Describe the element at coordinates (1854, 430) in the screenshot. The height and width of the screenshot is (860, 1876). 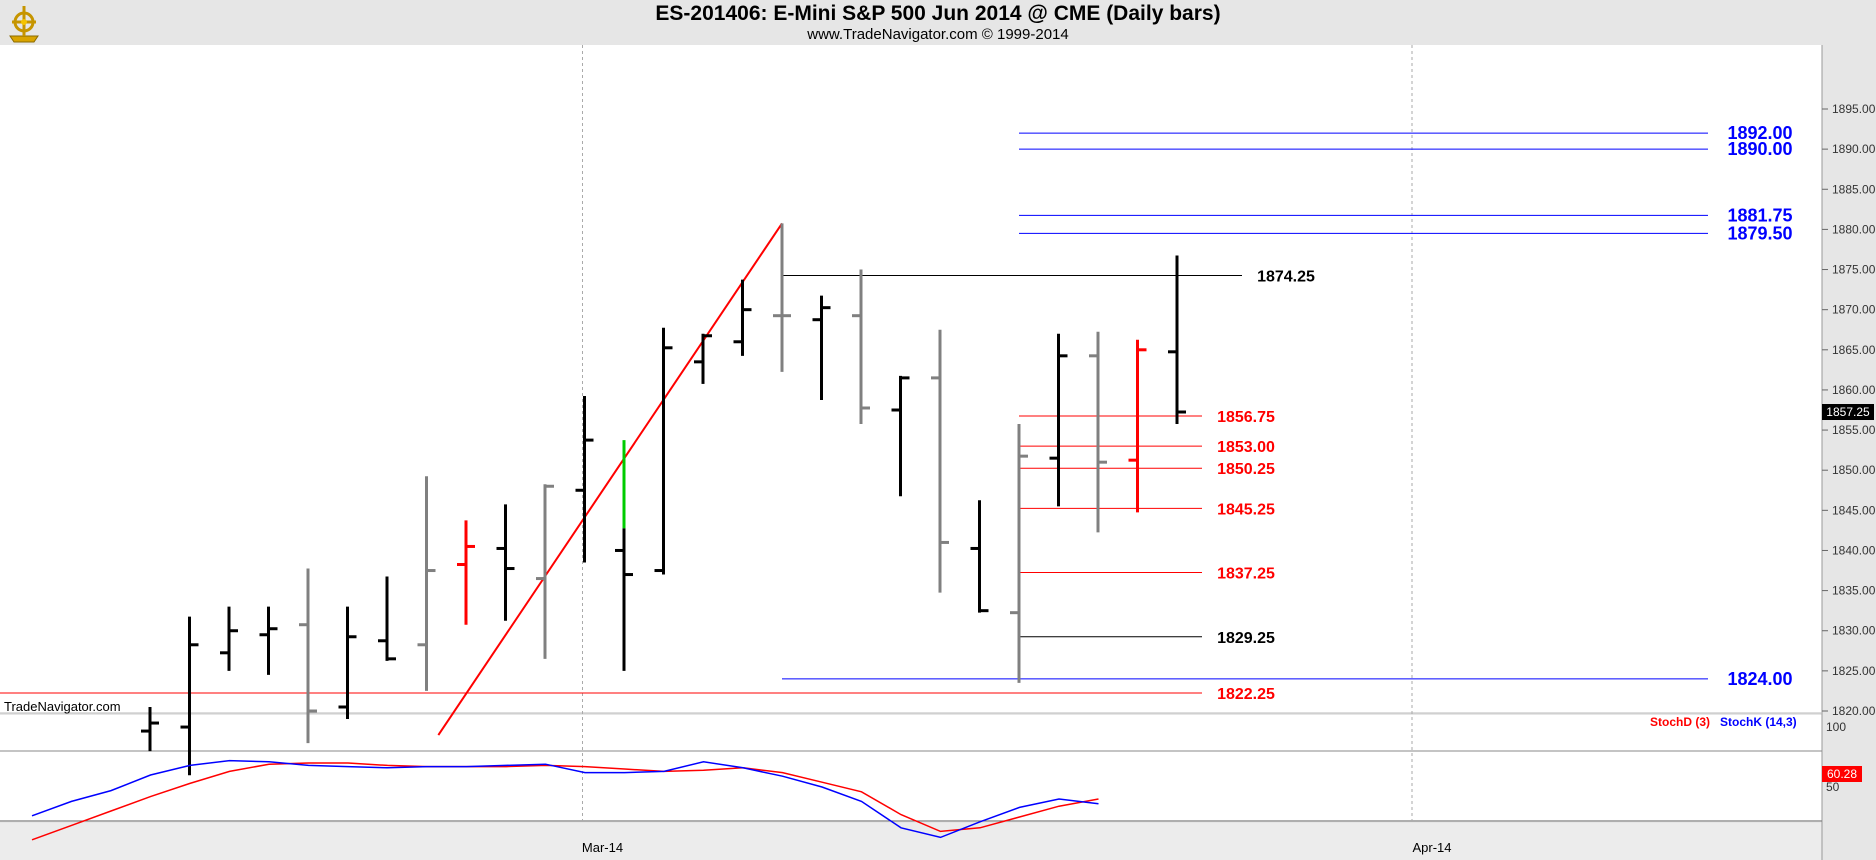
I see `y-tick-label: 1855.00` at that location.